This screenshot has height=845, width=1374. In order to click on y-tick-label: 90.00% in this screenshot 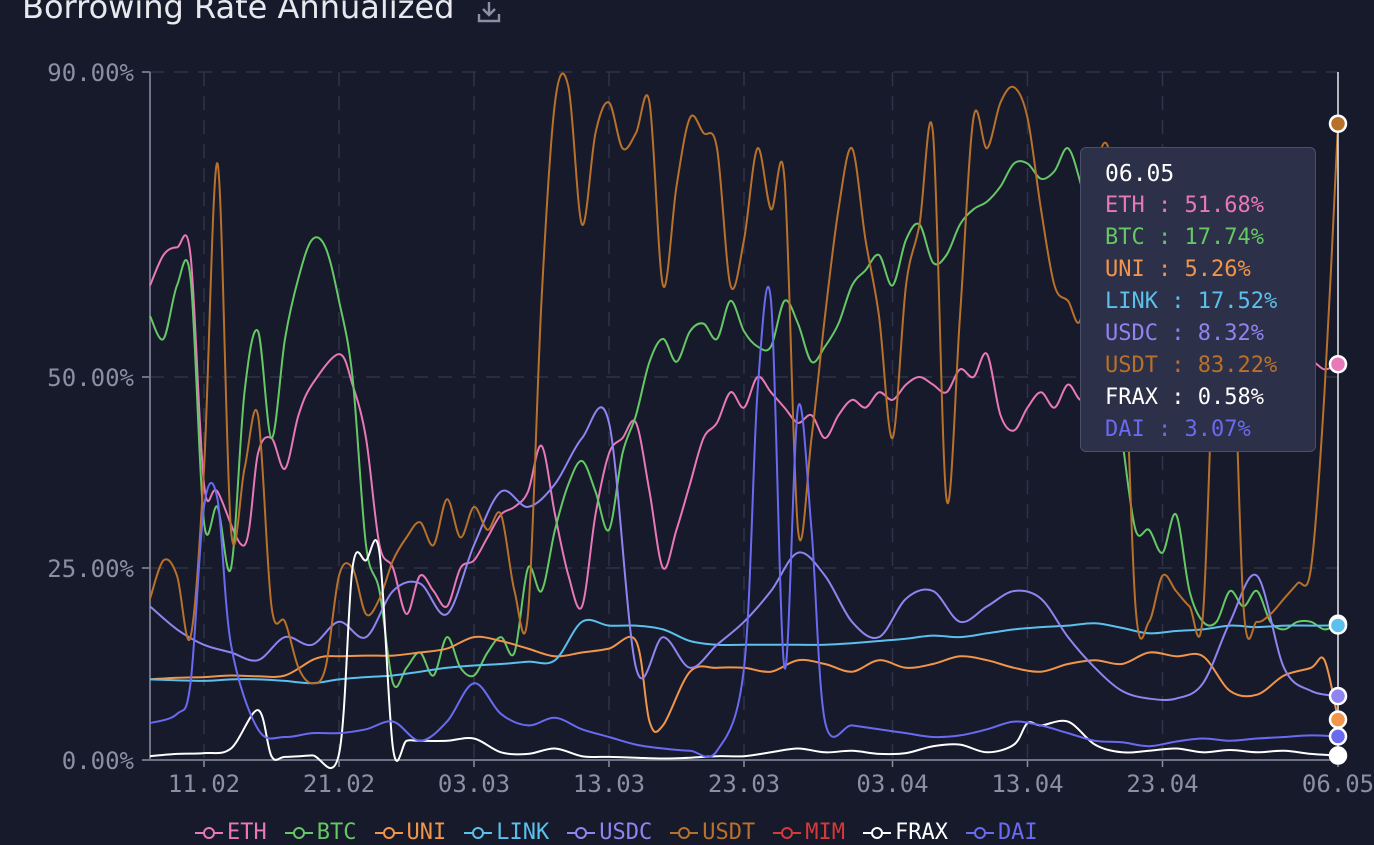, I will do `click(90, 73)`.